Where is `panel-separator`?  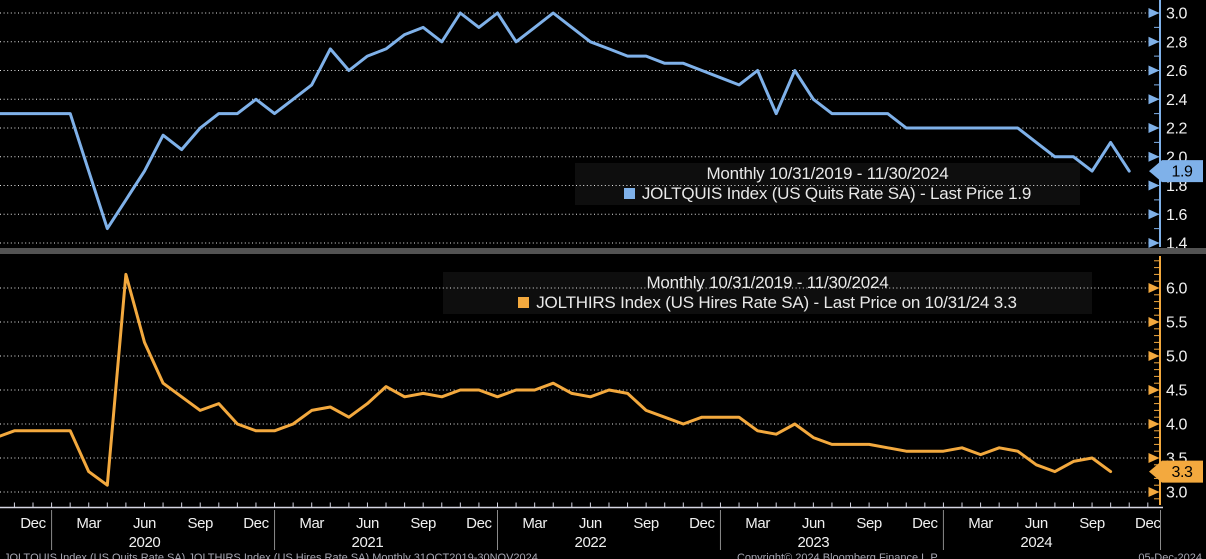
panel-separator is located at coordinates (603, 251).